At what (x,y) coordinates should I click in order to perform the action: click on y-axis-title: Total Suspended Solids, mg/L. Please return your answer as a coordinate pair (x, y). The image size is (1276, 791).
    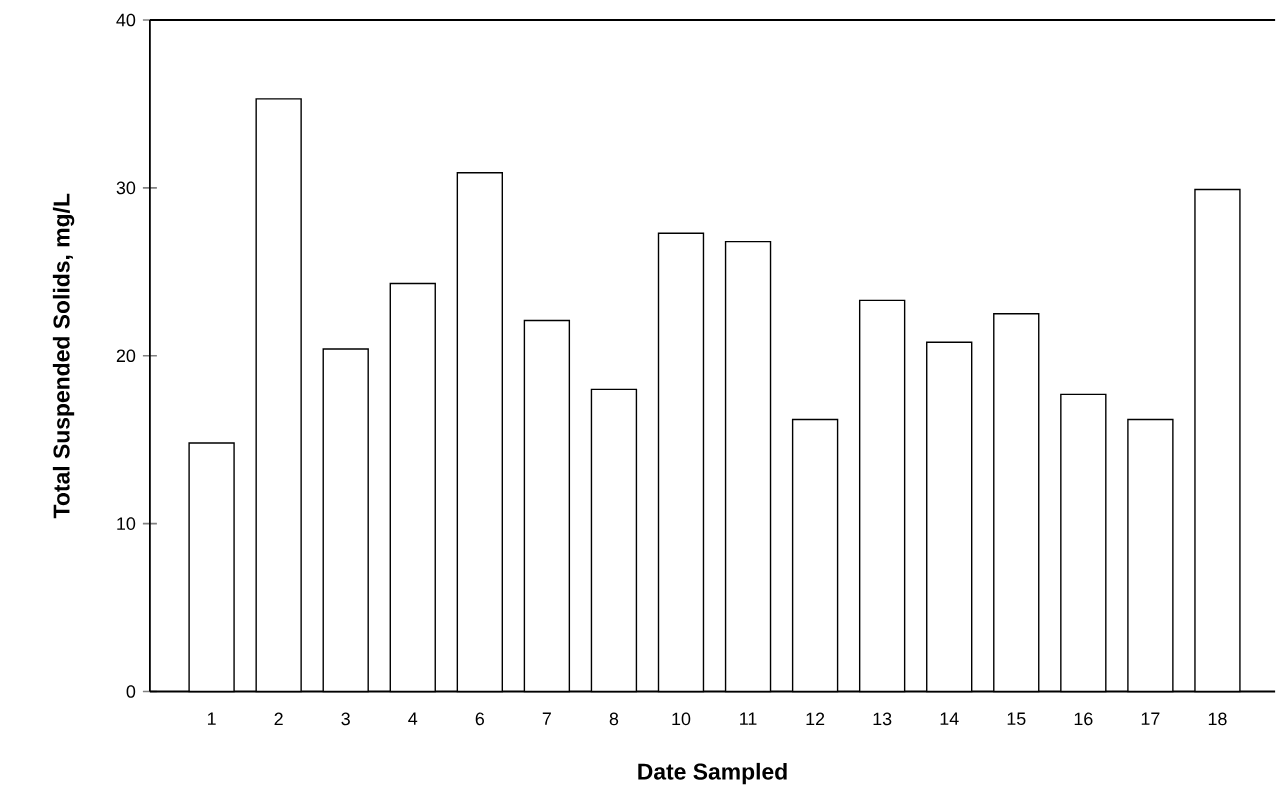
    Looking at the image, I should click on (63, 356).